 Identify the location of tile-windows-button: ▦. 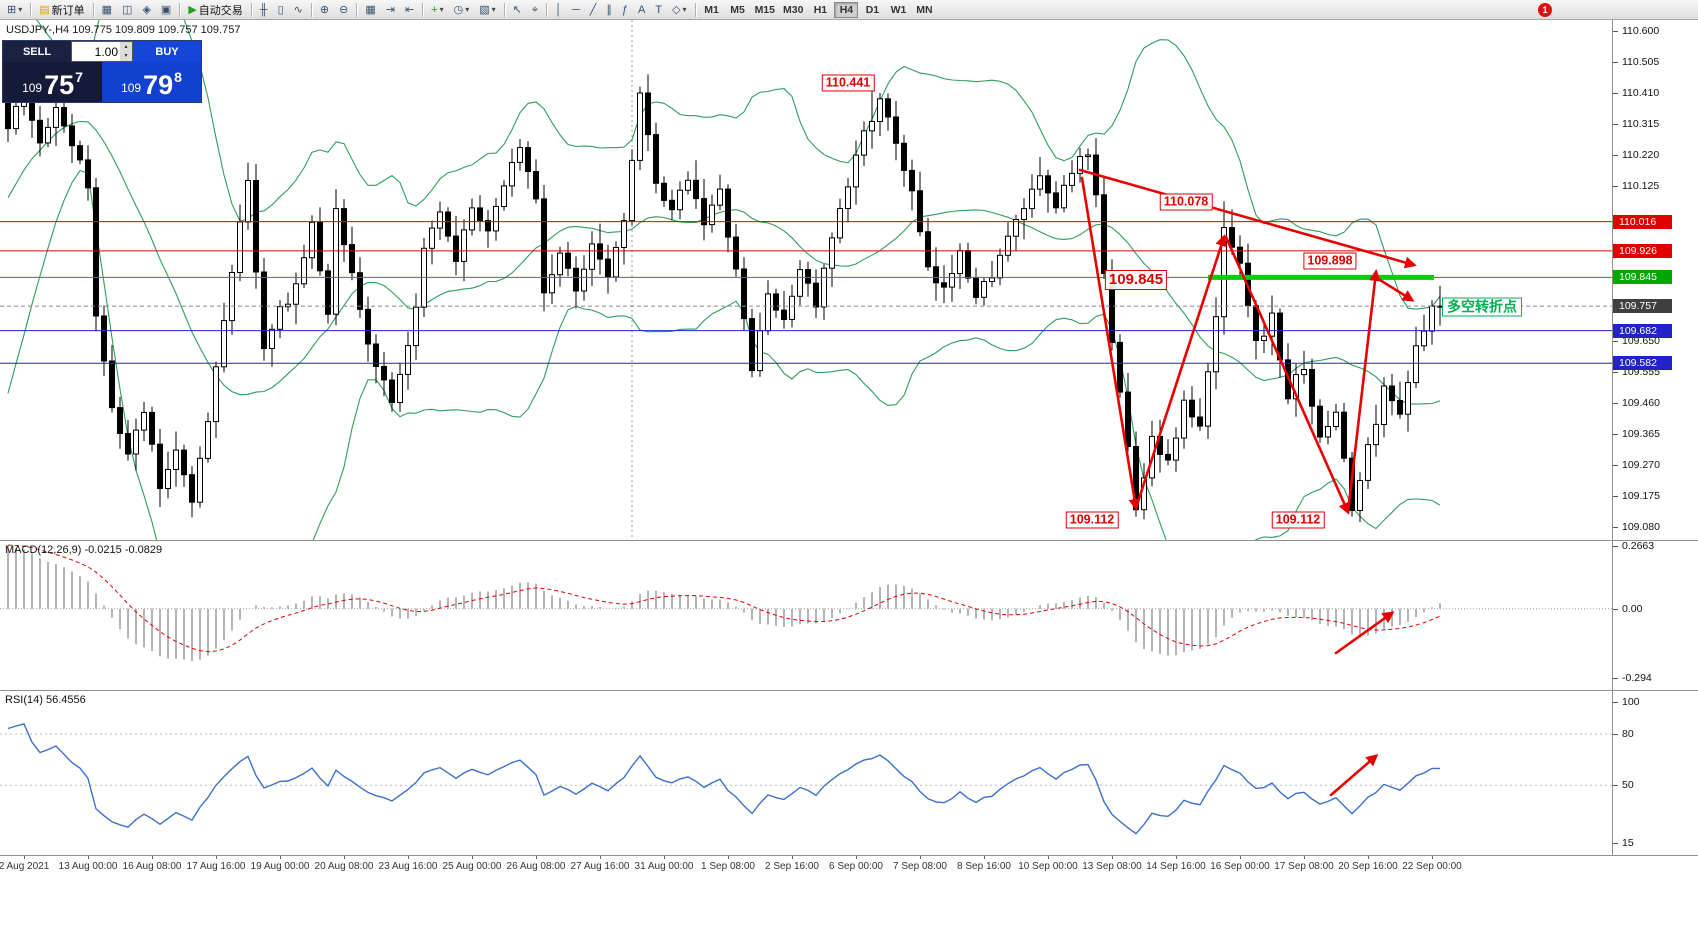
(370, 10).